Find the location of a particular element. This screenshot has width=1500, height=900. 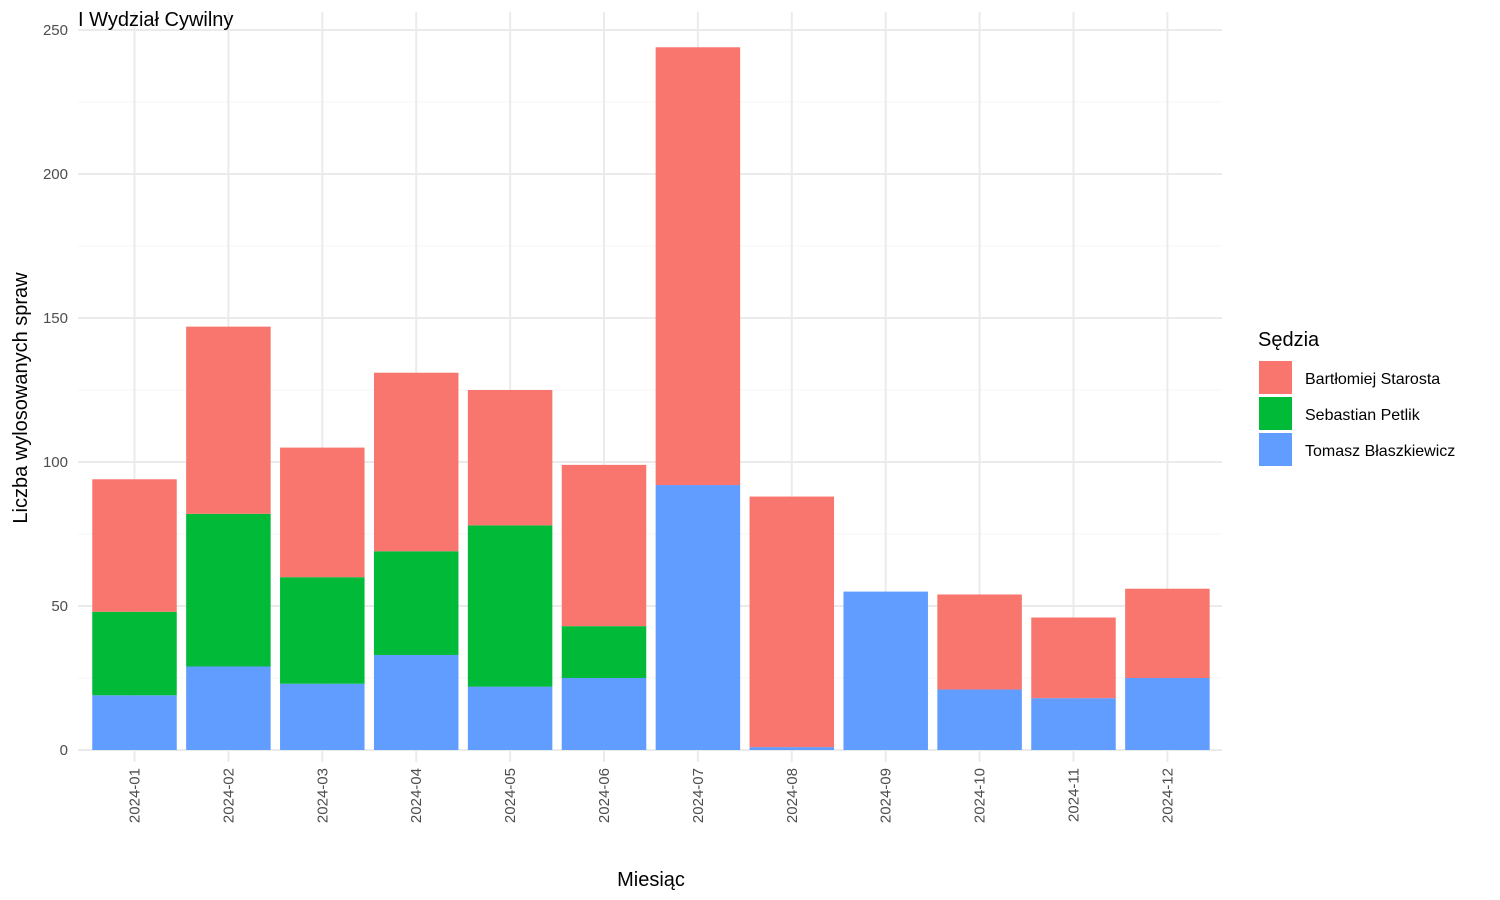

x-tick-label: 2024-10 is located at coordinates (980, 795).